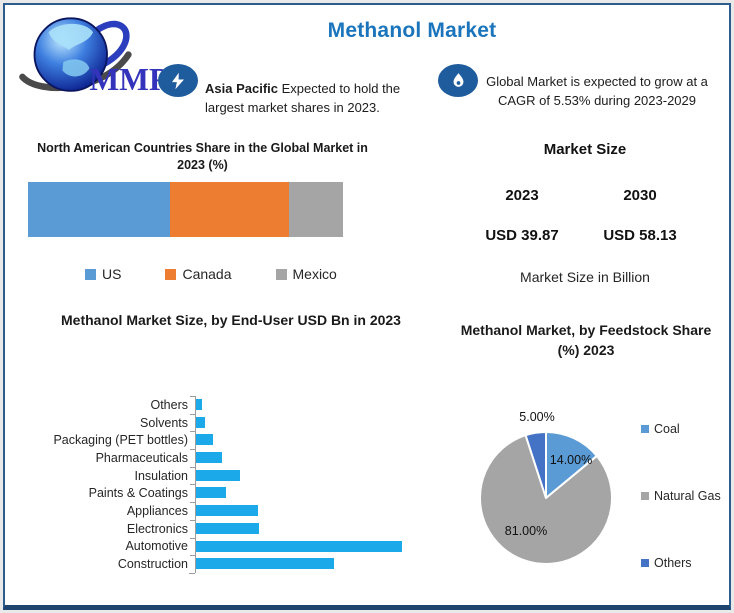 The image size is (734, 613). I want to click on legend-item-us: US, so click(103, 274).